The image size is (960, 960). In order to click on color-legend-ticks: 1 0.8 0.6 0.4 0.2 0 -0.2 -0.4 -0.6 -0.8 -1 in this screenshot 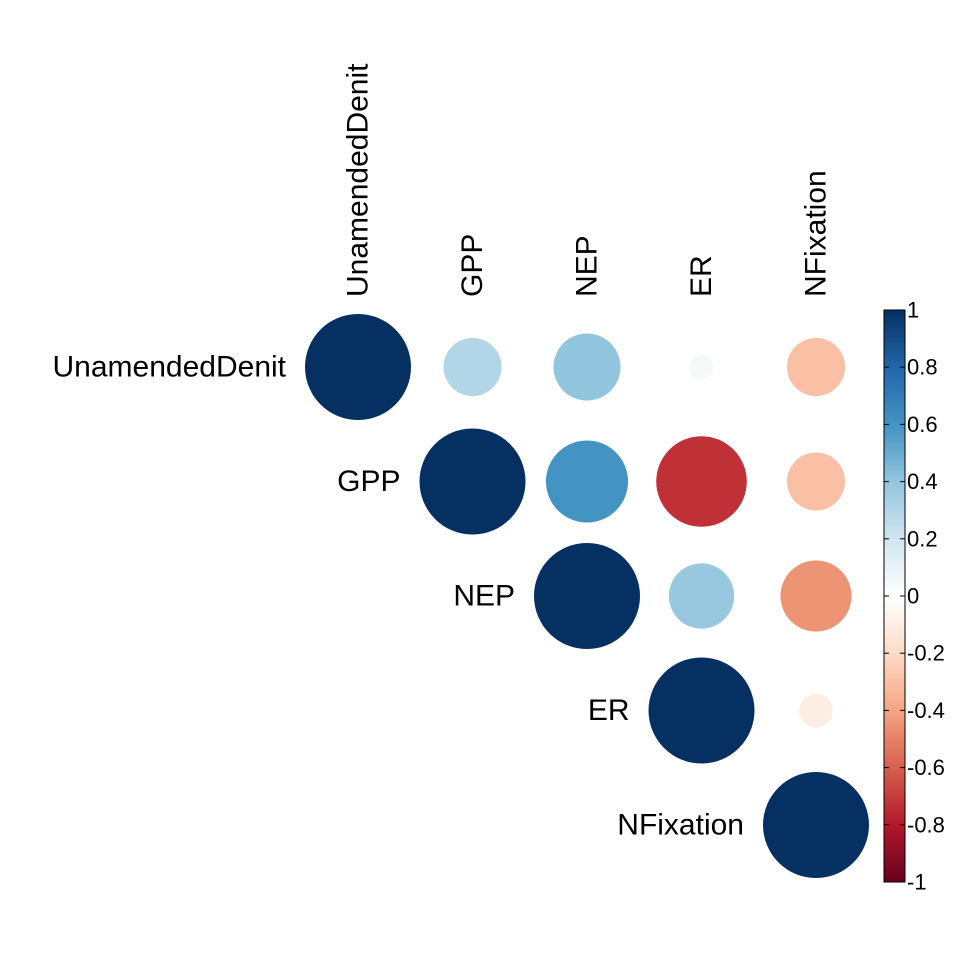, I will do `click(914, 596)`.